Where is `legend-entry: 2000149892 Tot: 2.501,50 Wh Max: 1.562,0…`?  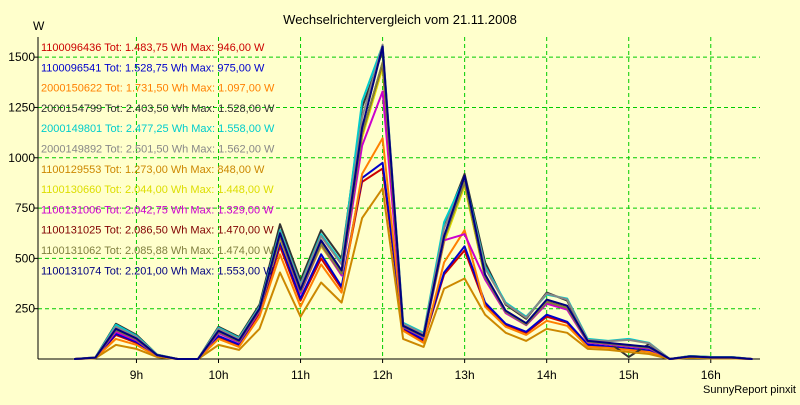
legend-entry: 2000149892 Tot: 2.501,50 Wh Max: 1.562,0… is located at coordinates (158, 150).